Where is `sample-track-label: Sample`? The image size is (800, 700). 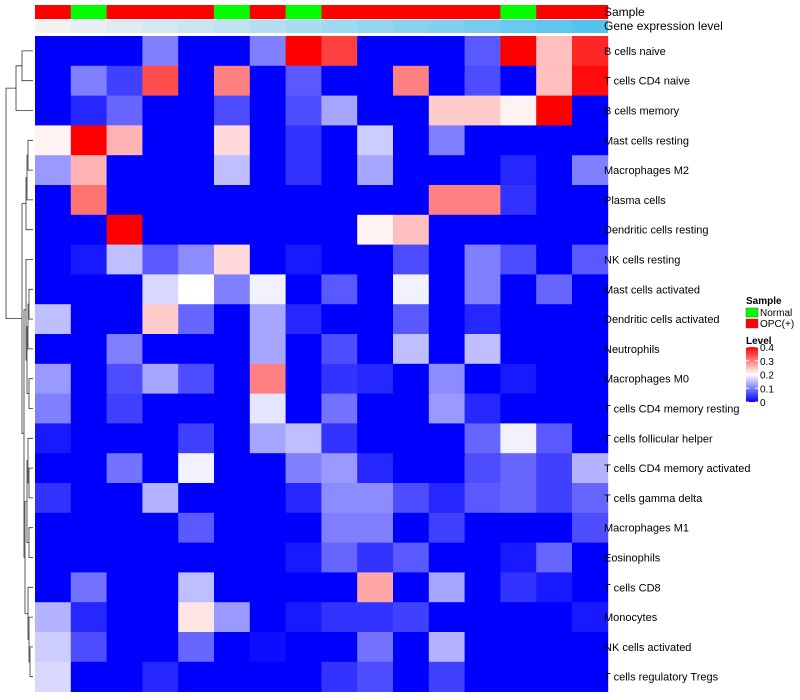
sample-track-label: Sample is located at coordinates (624, 12).